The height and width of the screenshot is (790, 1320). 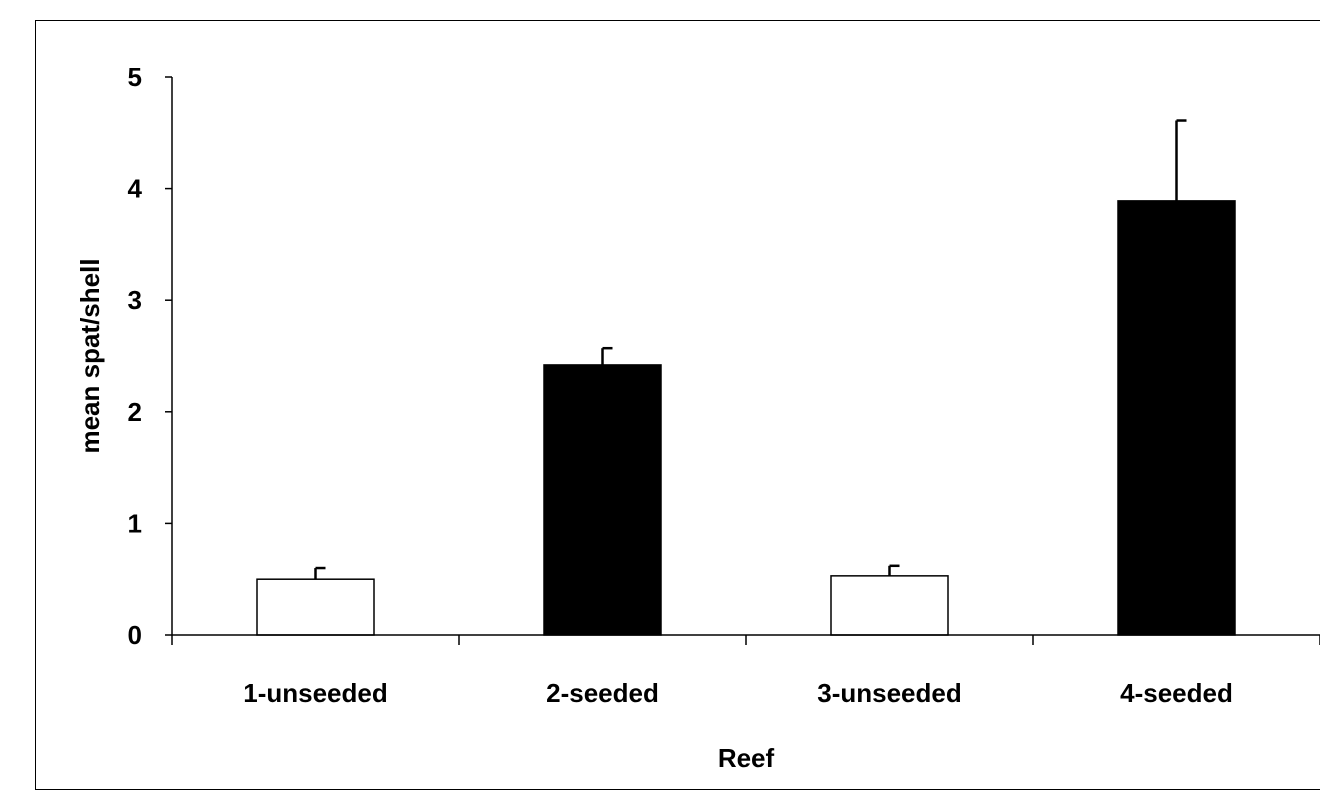 What do you see at coordinates (135, 77) in the screenshot?
I see `y-tick-label: 5` at bounding box center [135, 77].